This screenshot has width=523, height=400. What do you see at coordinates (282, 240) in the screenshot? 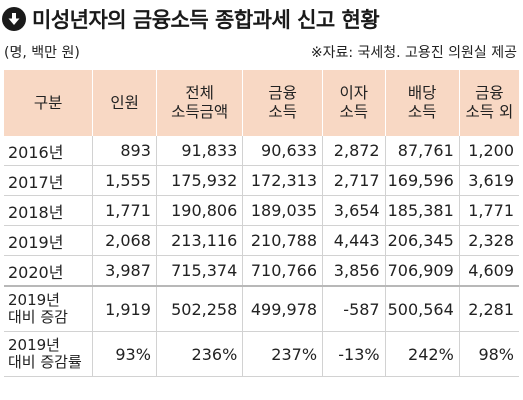
I see `table-cell: 210,788` at bounding box center [282, 240].